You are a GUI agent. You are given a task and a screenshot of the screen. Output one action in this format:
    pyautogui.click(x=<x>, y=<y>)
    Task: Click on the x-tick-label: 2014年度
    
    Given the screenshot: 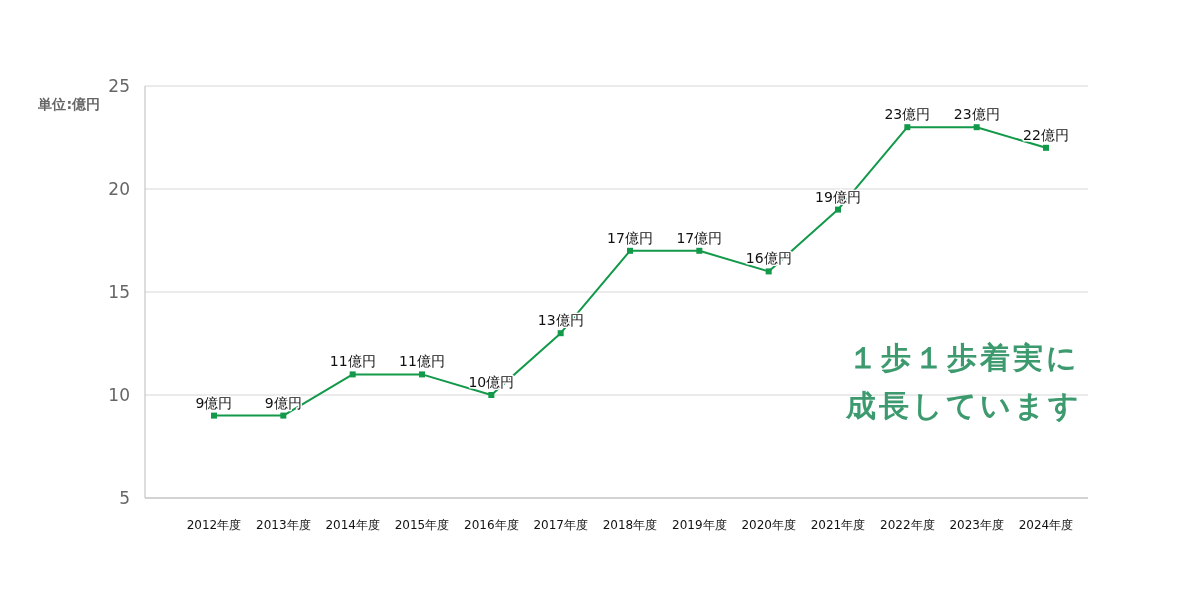 What is the action you would take?
    pyautogui.click(x=352, y=524)
    